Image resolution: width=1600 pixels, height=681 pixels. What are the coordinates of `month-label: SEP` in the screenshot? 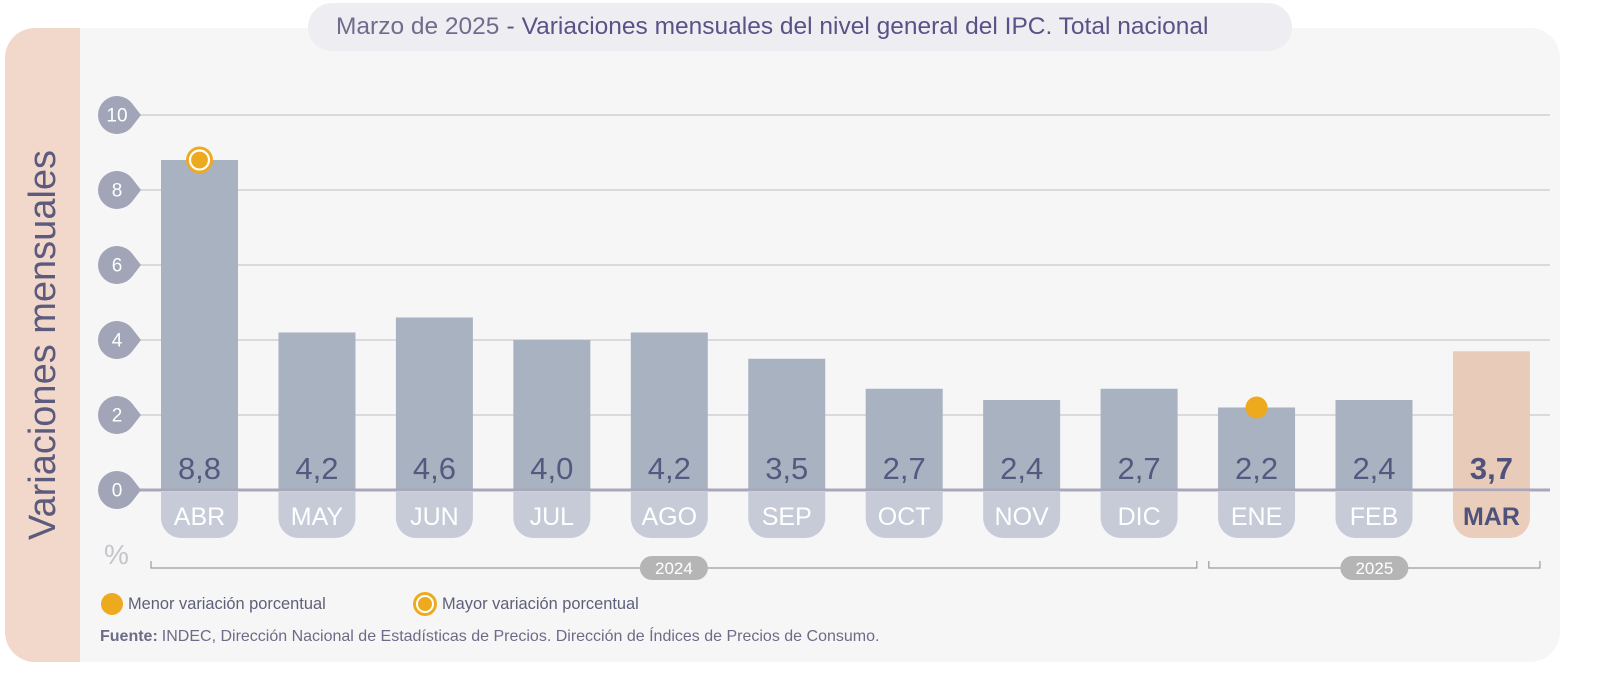 It's located at (787, 517).